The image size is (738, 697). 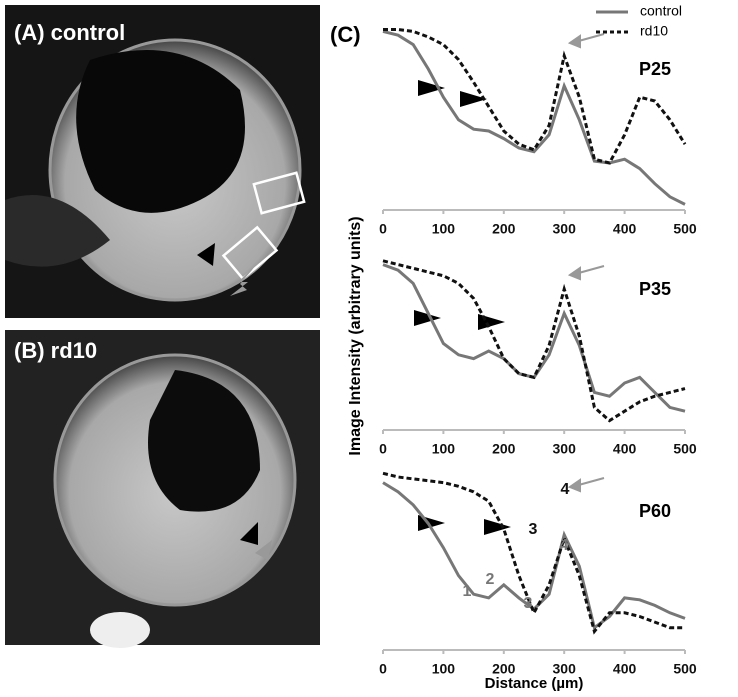 What do you see at coordinates (467, 591) in the screenshot?
I see `annotation: 1` at bounding box center [467, 591].